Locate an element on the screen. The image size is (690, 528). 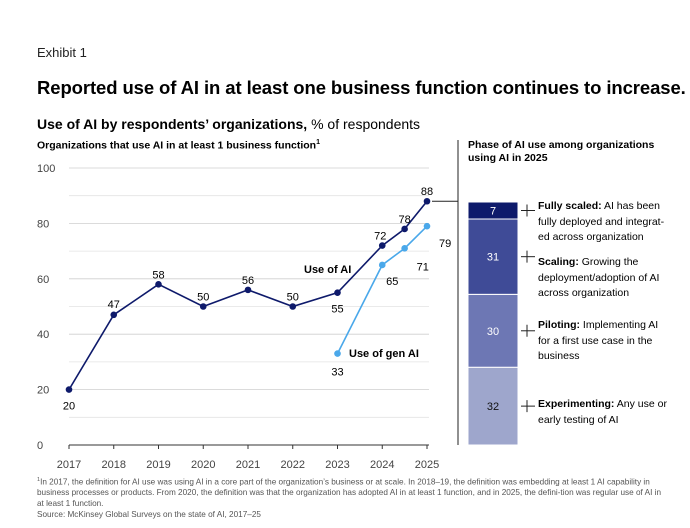
data-label: 33 is located at coordinates (337, 373).